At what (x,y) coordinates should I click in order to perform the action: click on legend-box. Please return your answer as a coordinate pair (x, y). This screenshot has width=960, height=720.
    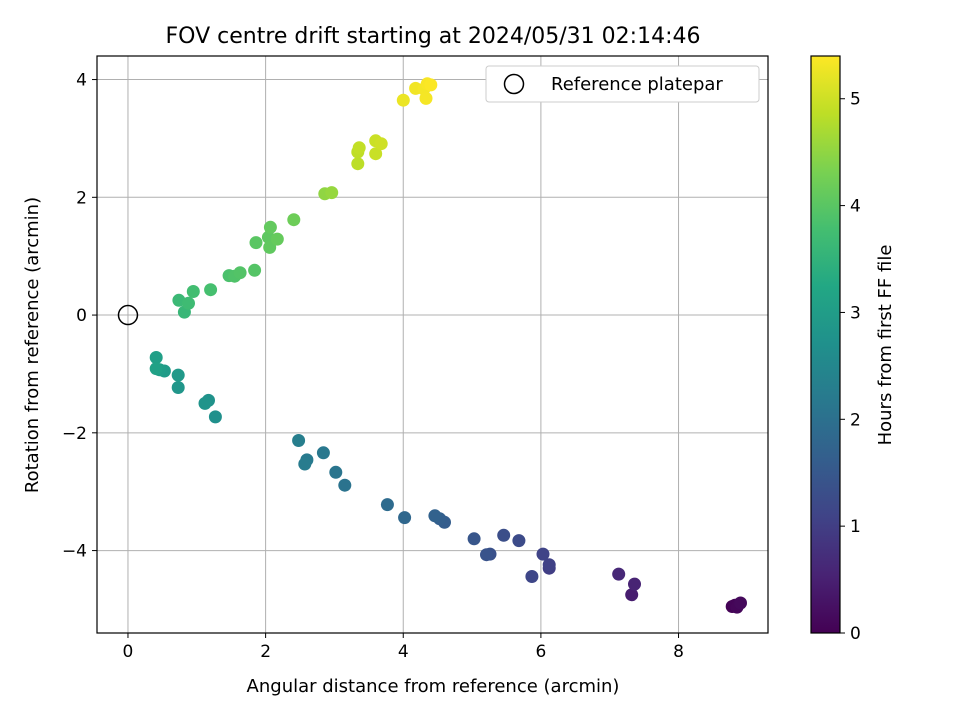
    Looking at the image, I should click on (622, 84).